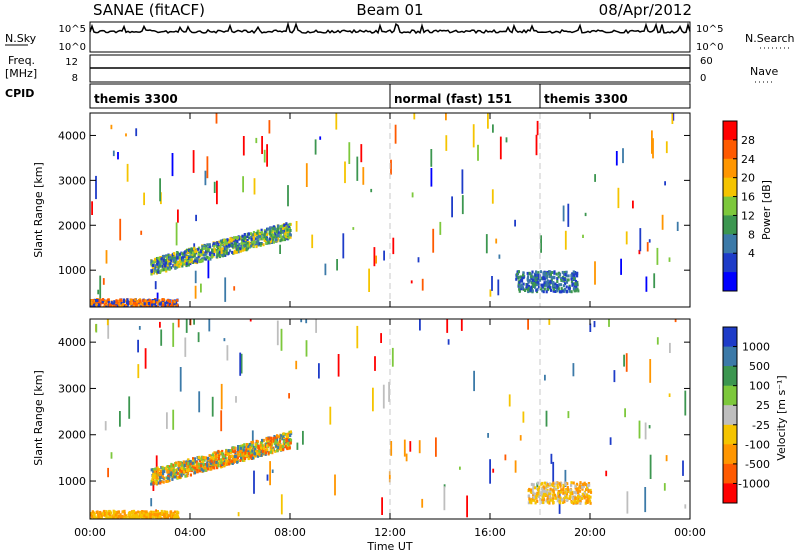 Image resolution: width=800 pixels, height=554 pixels. I want to click on colorbar-tick-label: -500, so click(757, 464).